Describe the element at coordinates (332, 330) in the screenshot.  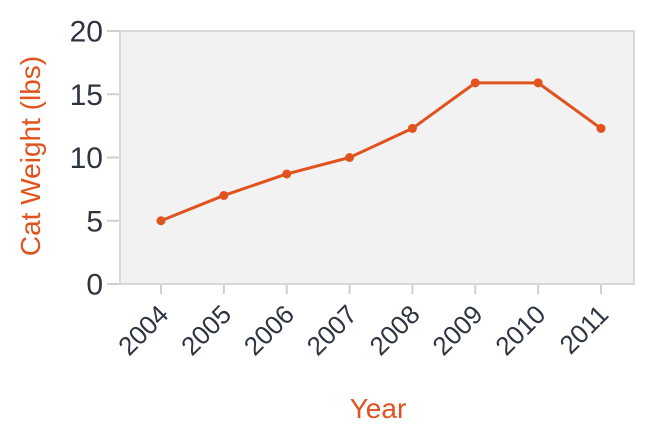
I see `x-tick-label: 2007` at that location.